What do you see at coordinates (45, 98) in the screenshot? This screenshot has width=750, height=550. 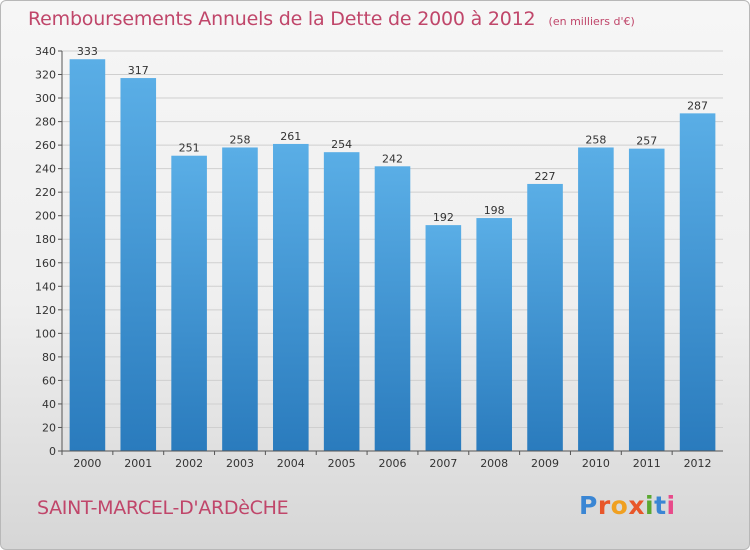 I see `y-tick-label: 300` at bounding box center [45, 98].